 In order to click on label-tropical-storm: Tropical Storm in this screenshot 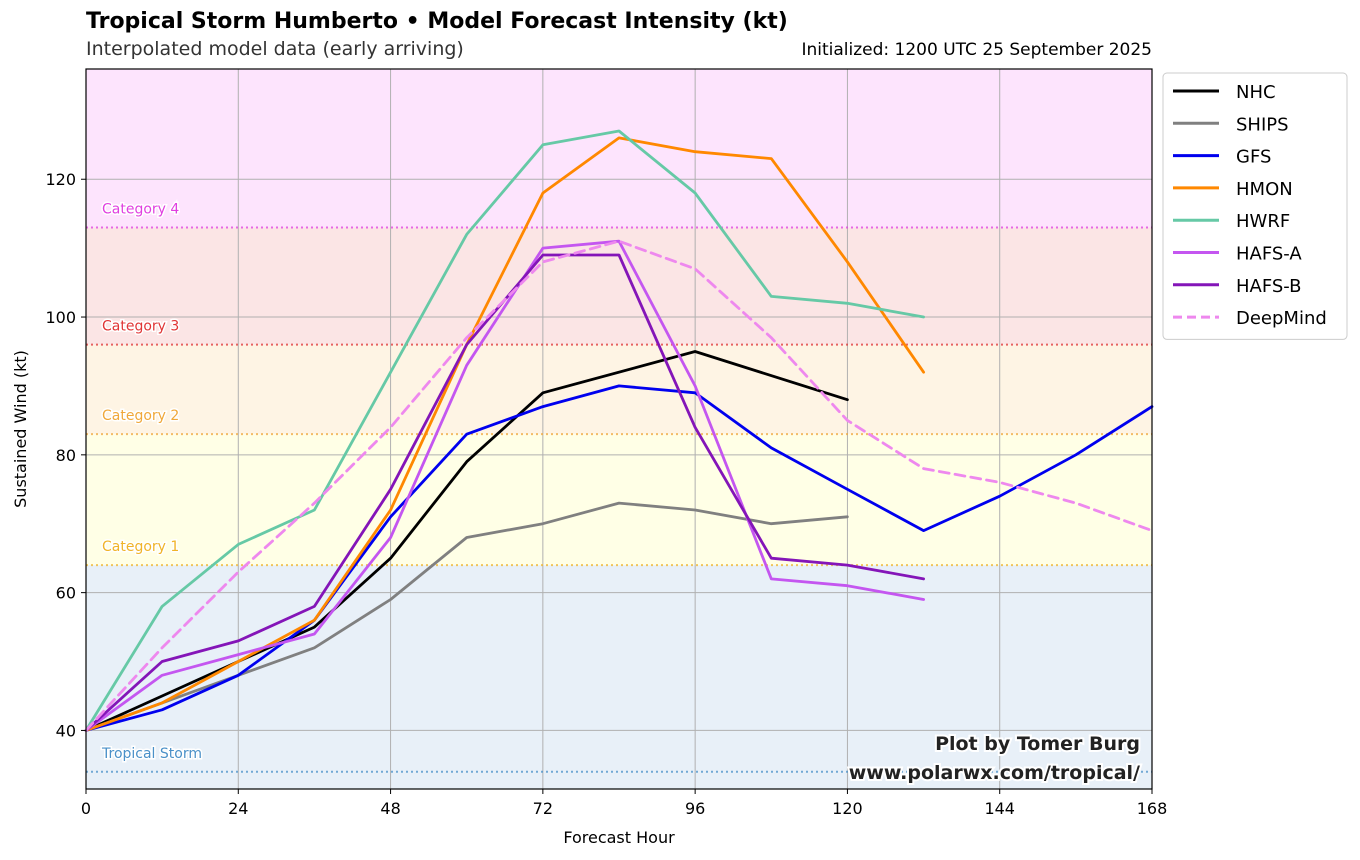, I will do `click(151, 754)`.